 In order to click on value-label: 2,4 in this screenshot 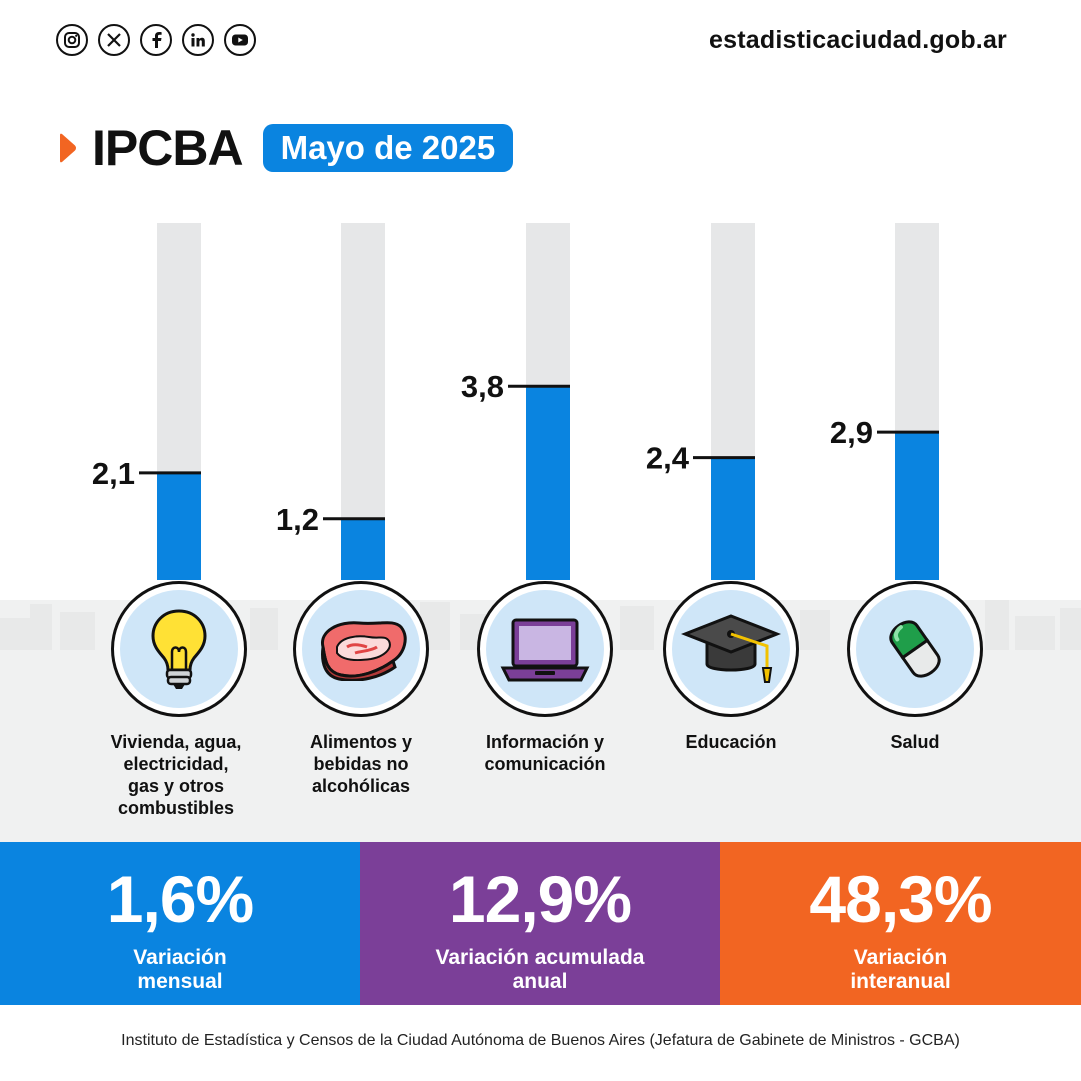, I will do `click(668, 458)`.